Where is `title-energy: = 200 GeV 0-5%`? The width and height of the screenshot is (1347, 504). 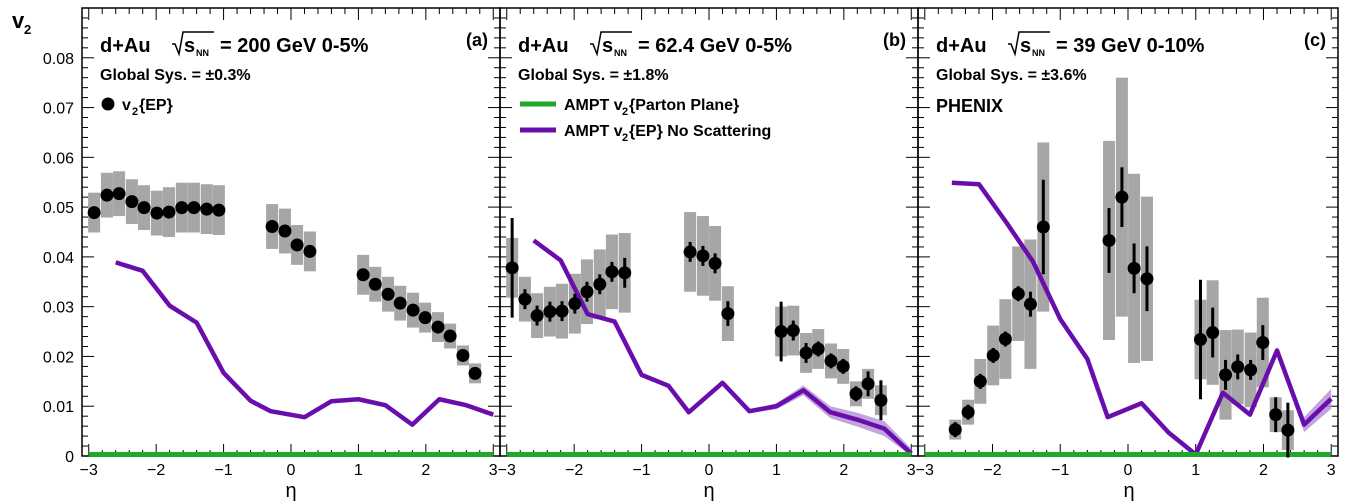
title-energy: = 200 GeV 0-5% is located at coordinates (294, 46).